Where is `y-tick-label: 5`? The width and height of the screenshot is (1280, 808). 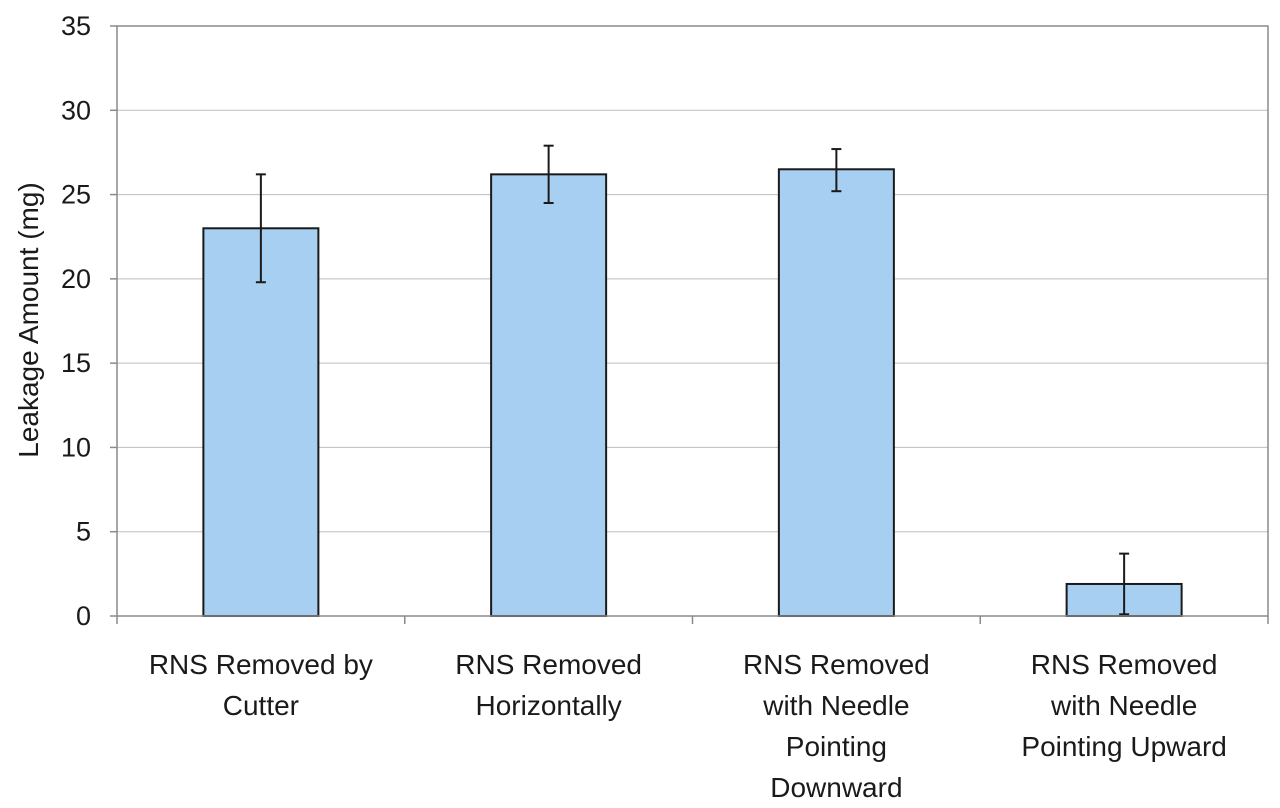 y-tick-label: 5 is located at coordinates (83, 532).